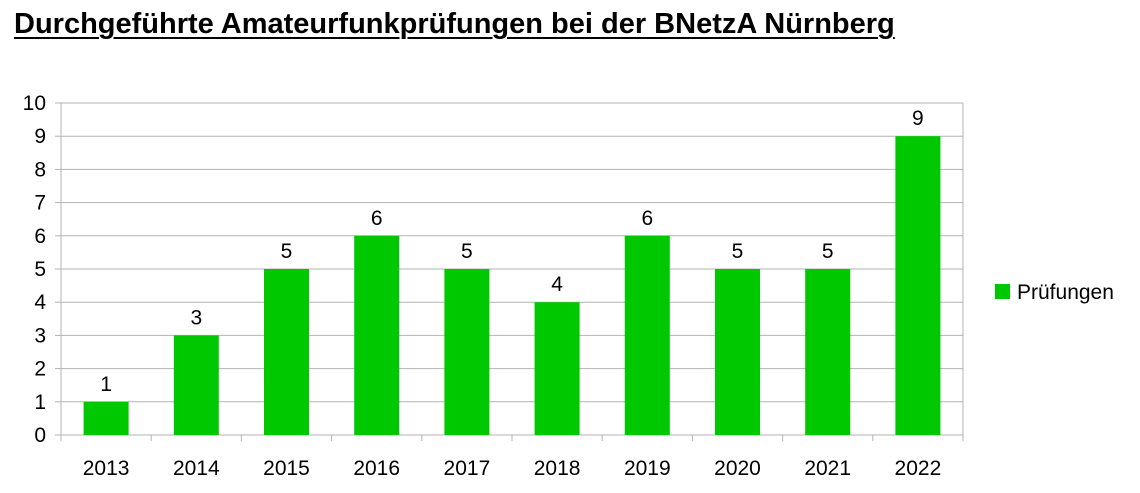 The image size is (1140, 493). Describe the element at coordinates (467, 468) in the screenshot. I see `x-tick-label: 2017` at that location.